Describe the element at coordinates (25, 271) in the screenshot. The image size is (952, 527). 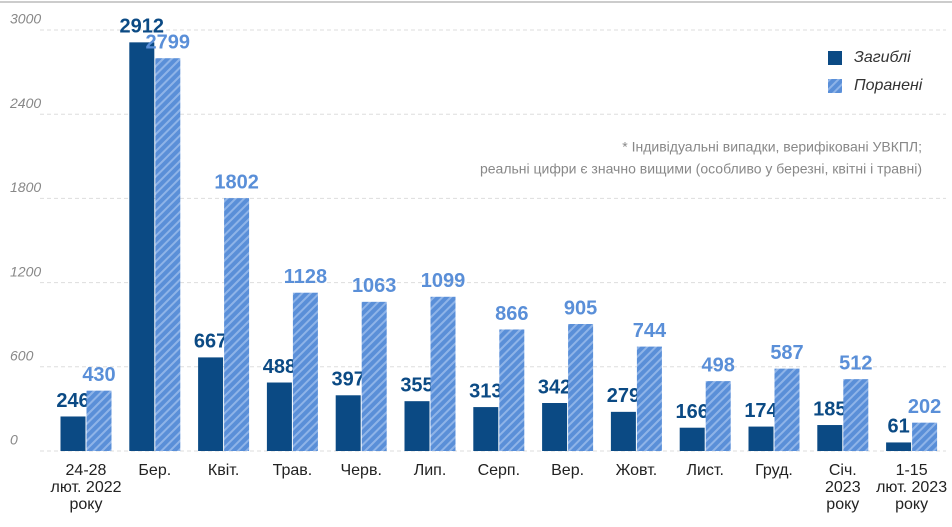
I see `y-tick-label: 1200` at that location.